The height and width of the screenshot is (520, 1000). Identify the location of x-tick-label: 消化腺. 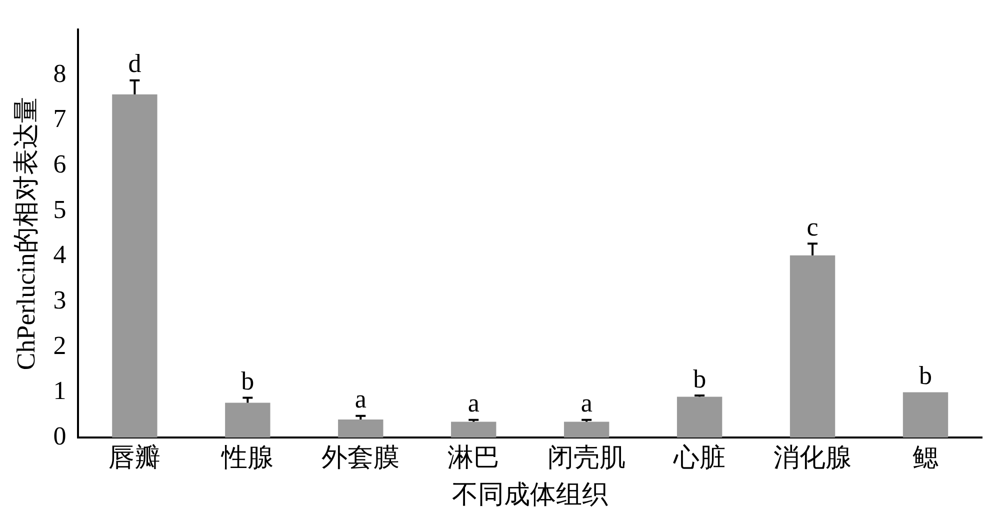
(813, 457).